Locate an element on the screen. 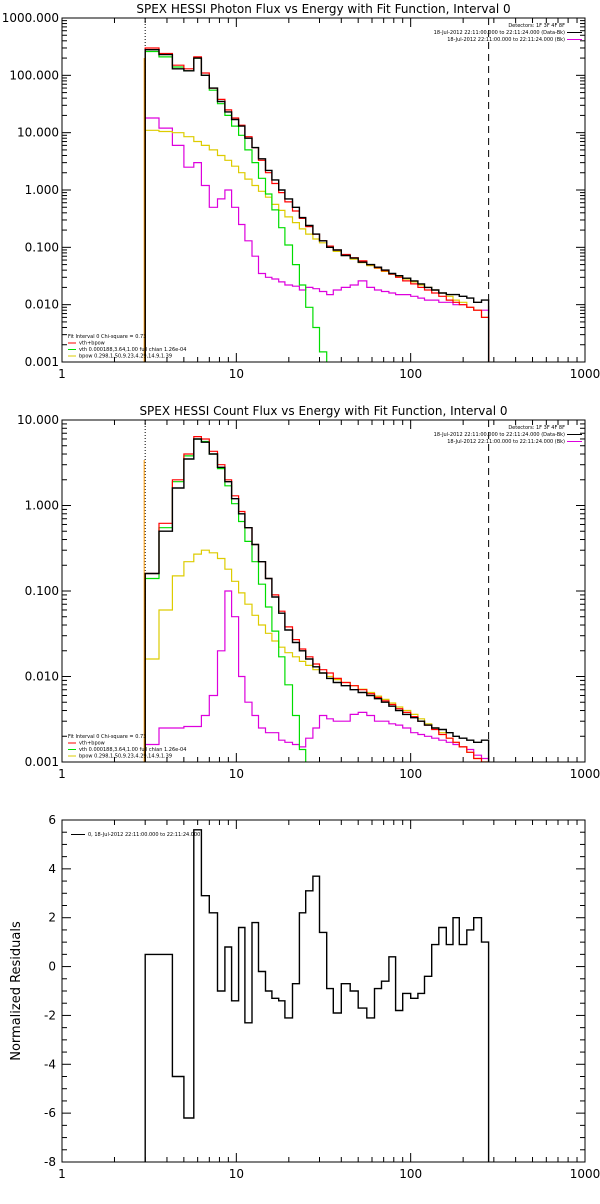  y-tick-label: 2 is located at coordinates (52, 918).